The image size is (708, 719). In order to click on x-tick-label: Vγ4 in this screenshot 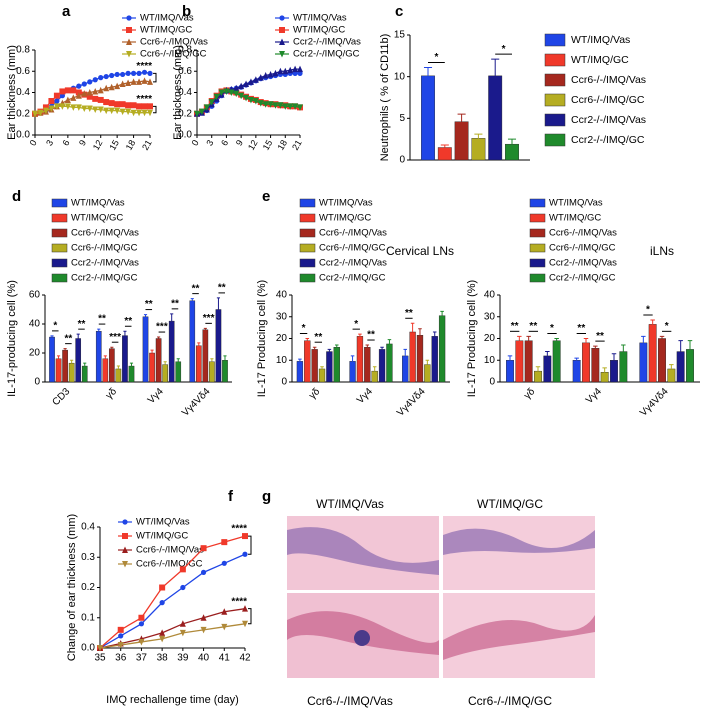, I will do `click(594, 396)`.